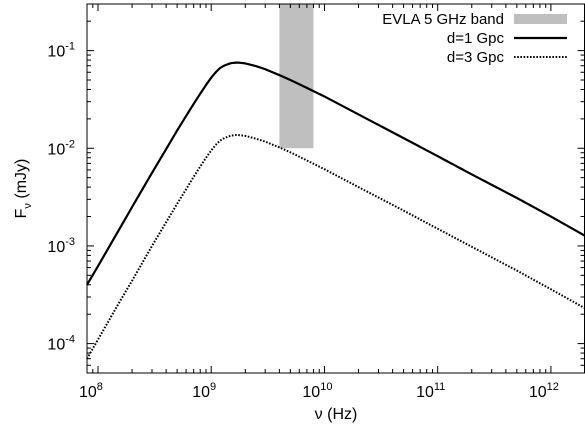 The image size is (585, 426). What do you see at coordinates (91, 391) in the screenshot?
I see `x-tick-label: 10⁸` at bounding box center [91, 391].